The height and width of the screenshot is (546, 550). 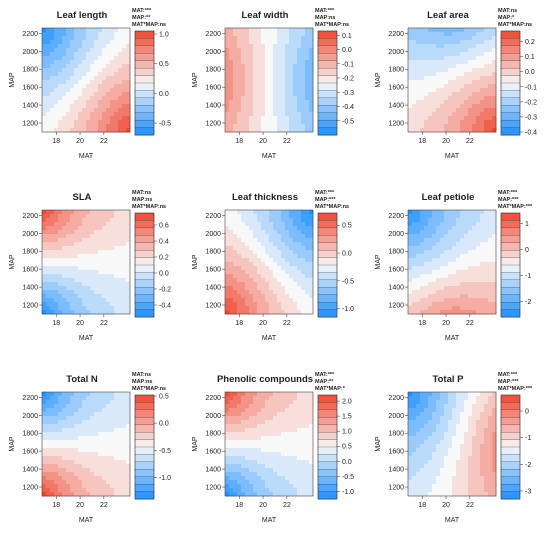 I want to click on plot-frame, so click(x=452, y=262).